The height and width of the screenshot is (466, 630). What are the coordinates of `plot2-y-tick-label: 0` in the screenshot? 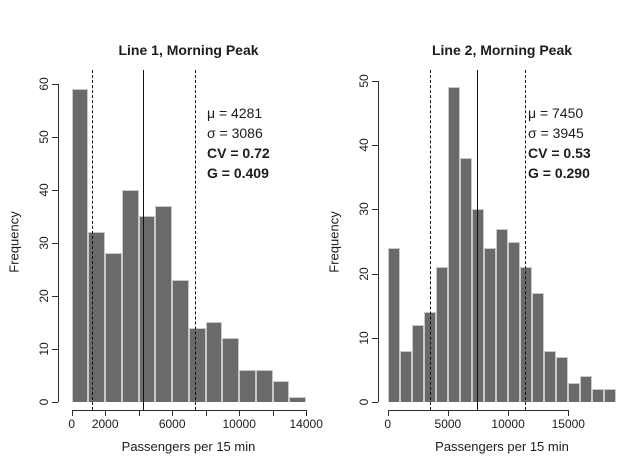 It's located at (364, 402).